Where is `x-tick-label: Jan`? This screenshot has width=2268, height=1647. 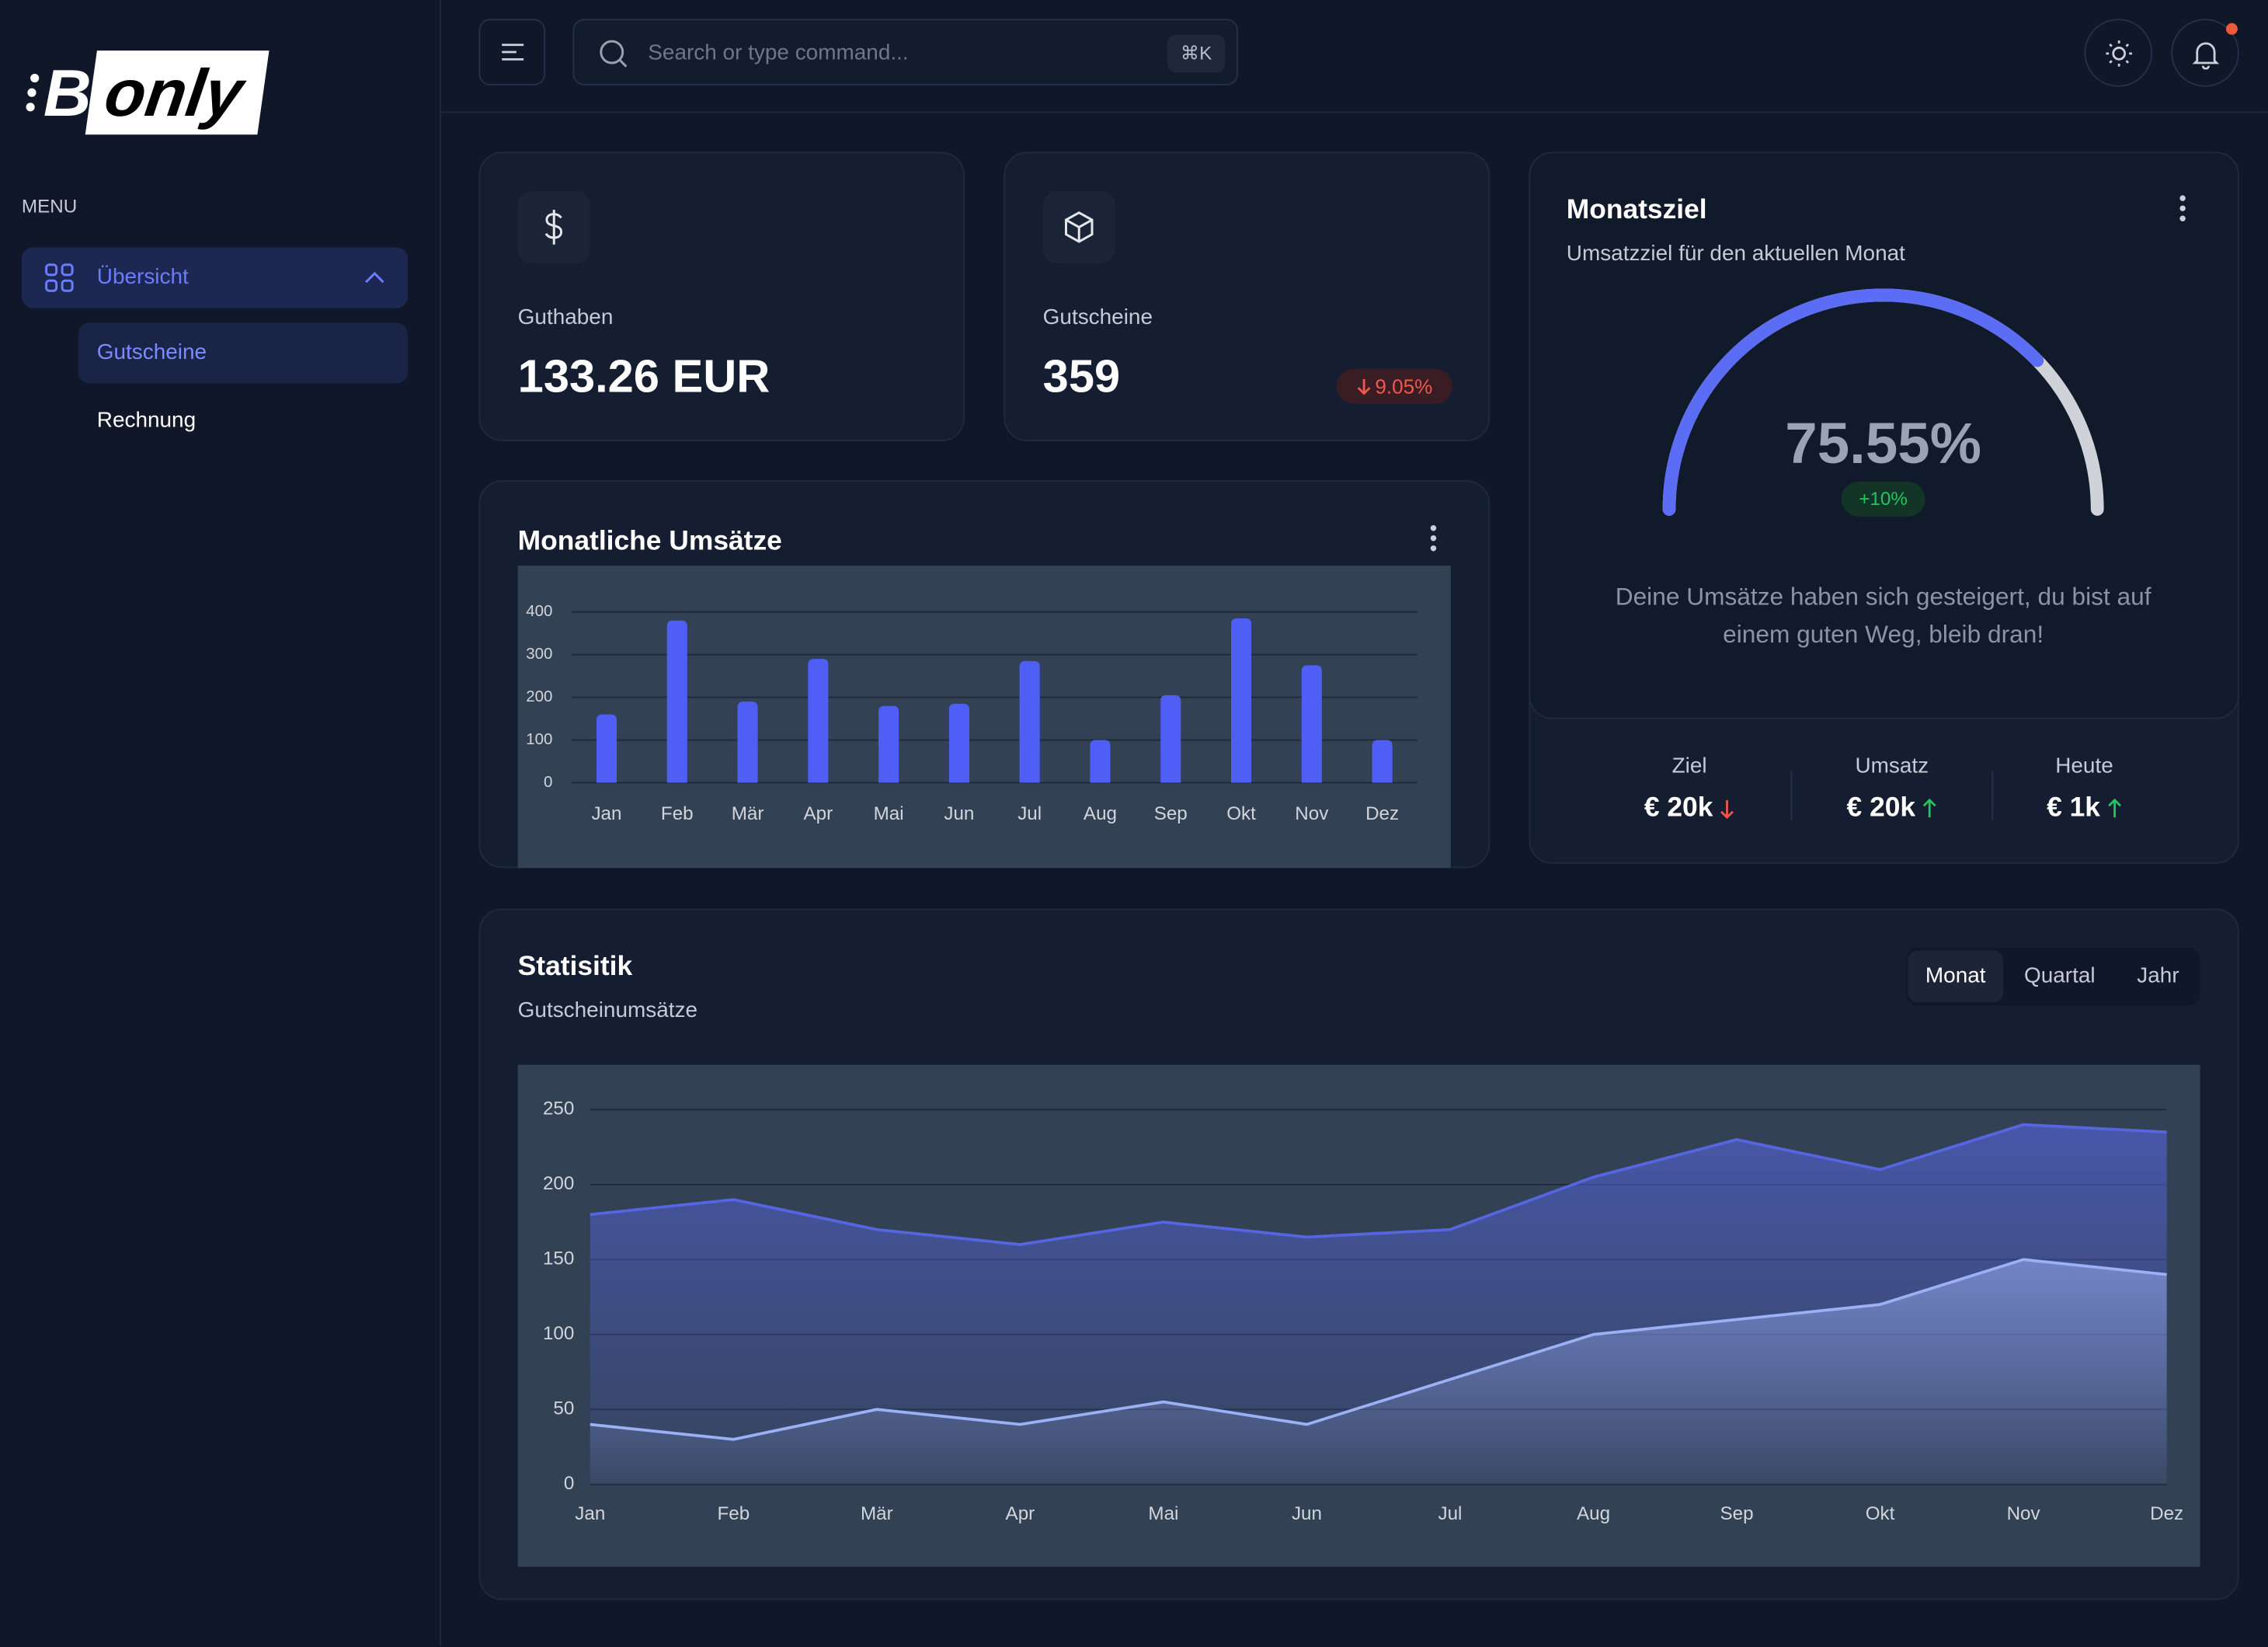
x-tick-label: Jan is located at coordinates (590, 1513).